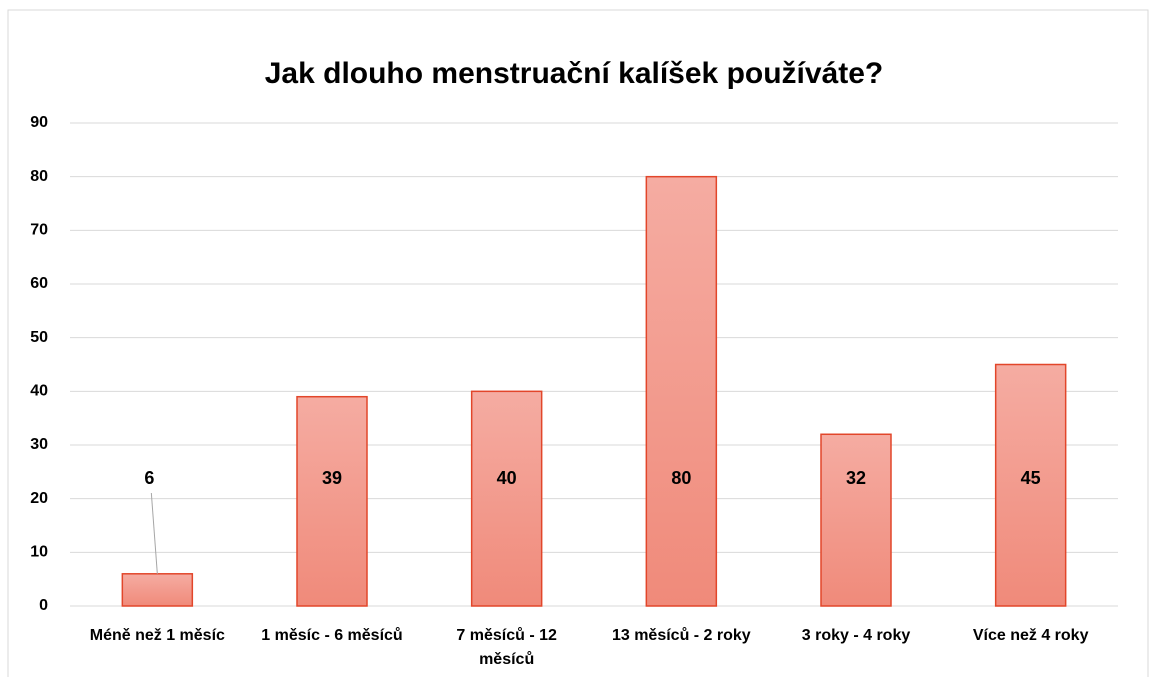 This screenshot has height=677, width=1149. Describe the element at coordinates (39, 391) in the screenshot. I see `y-tick-label: 40` at that location.